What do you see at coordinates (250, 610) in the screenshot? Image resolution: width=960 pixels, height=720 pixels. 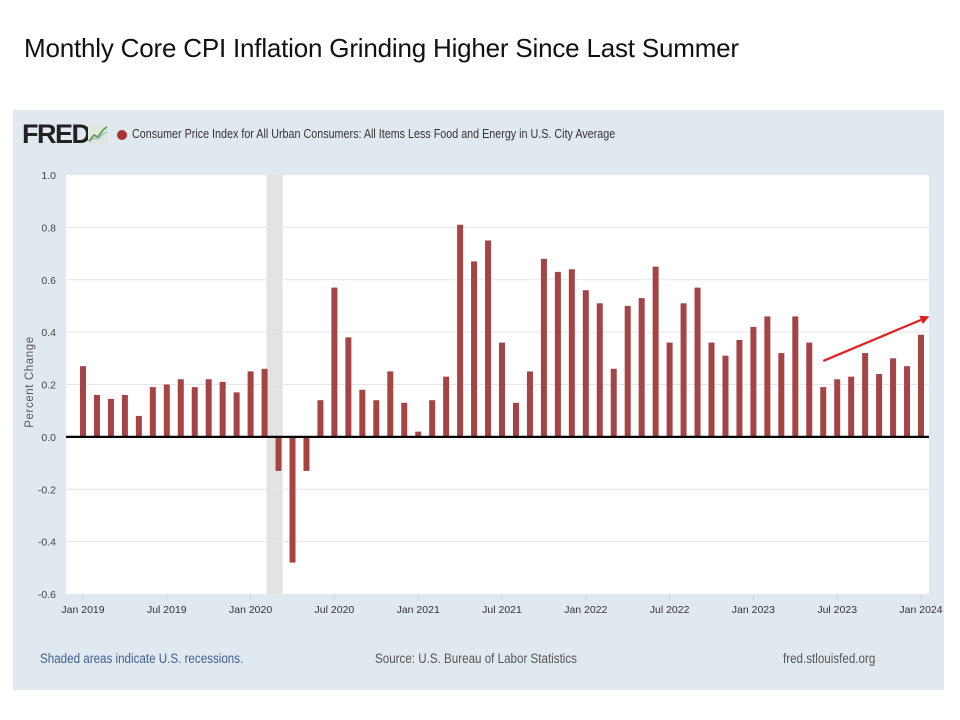 I see `x-tick-label: Jan 2020` at bounding box center [250, 610].